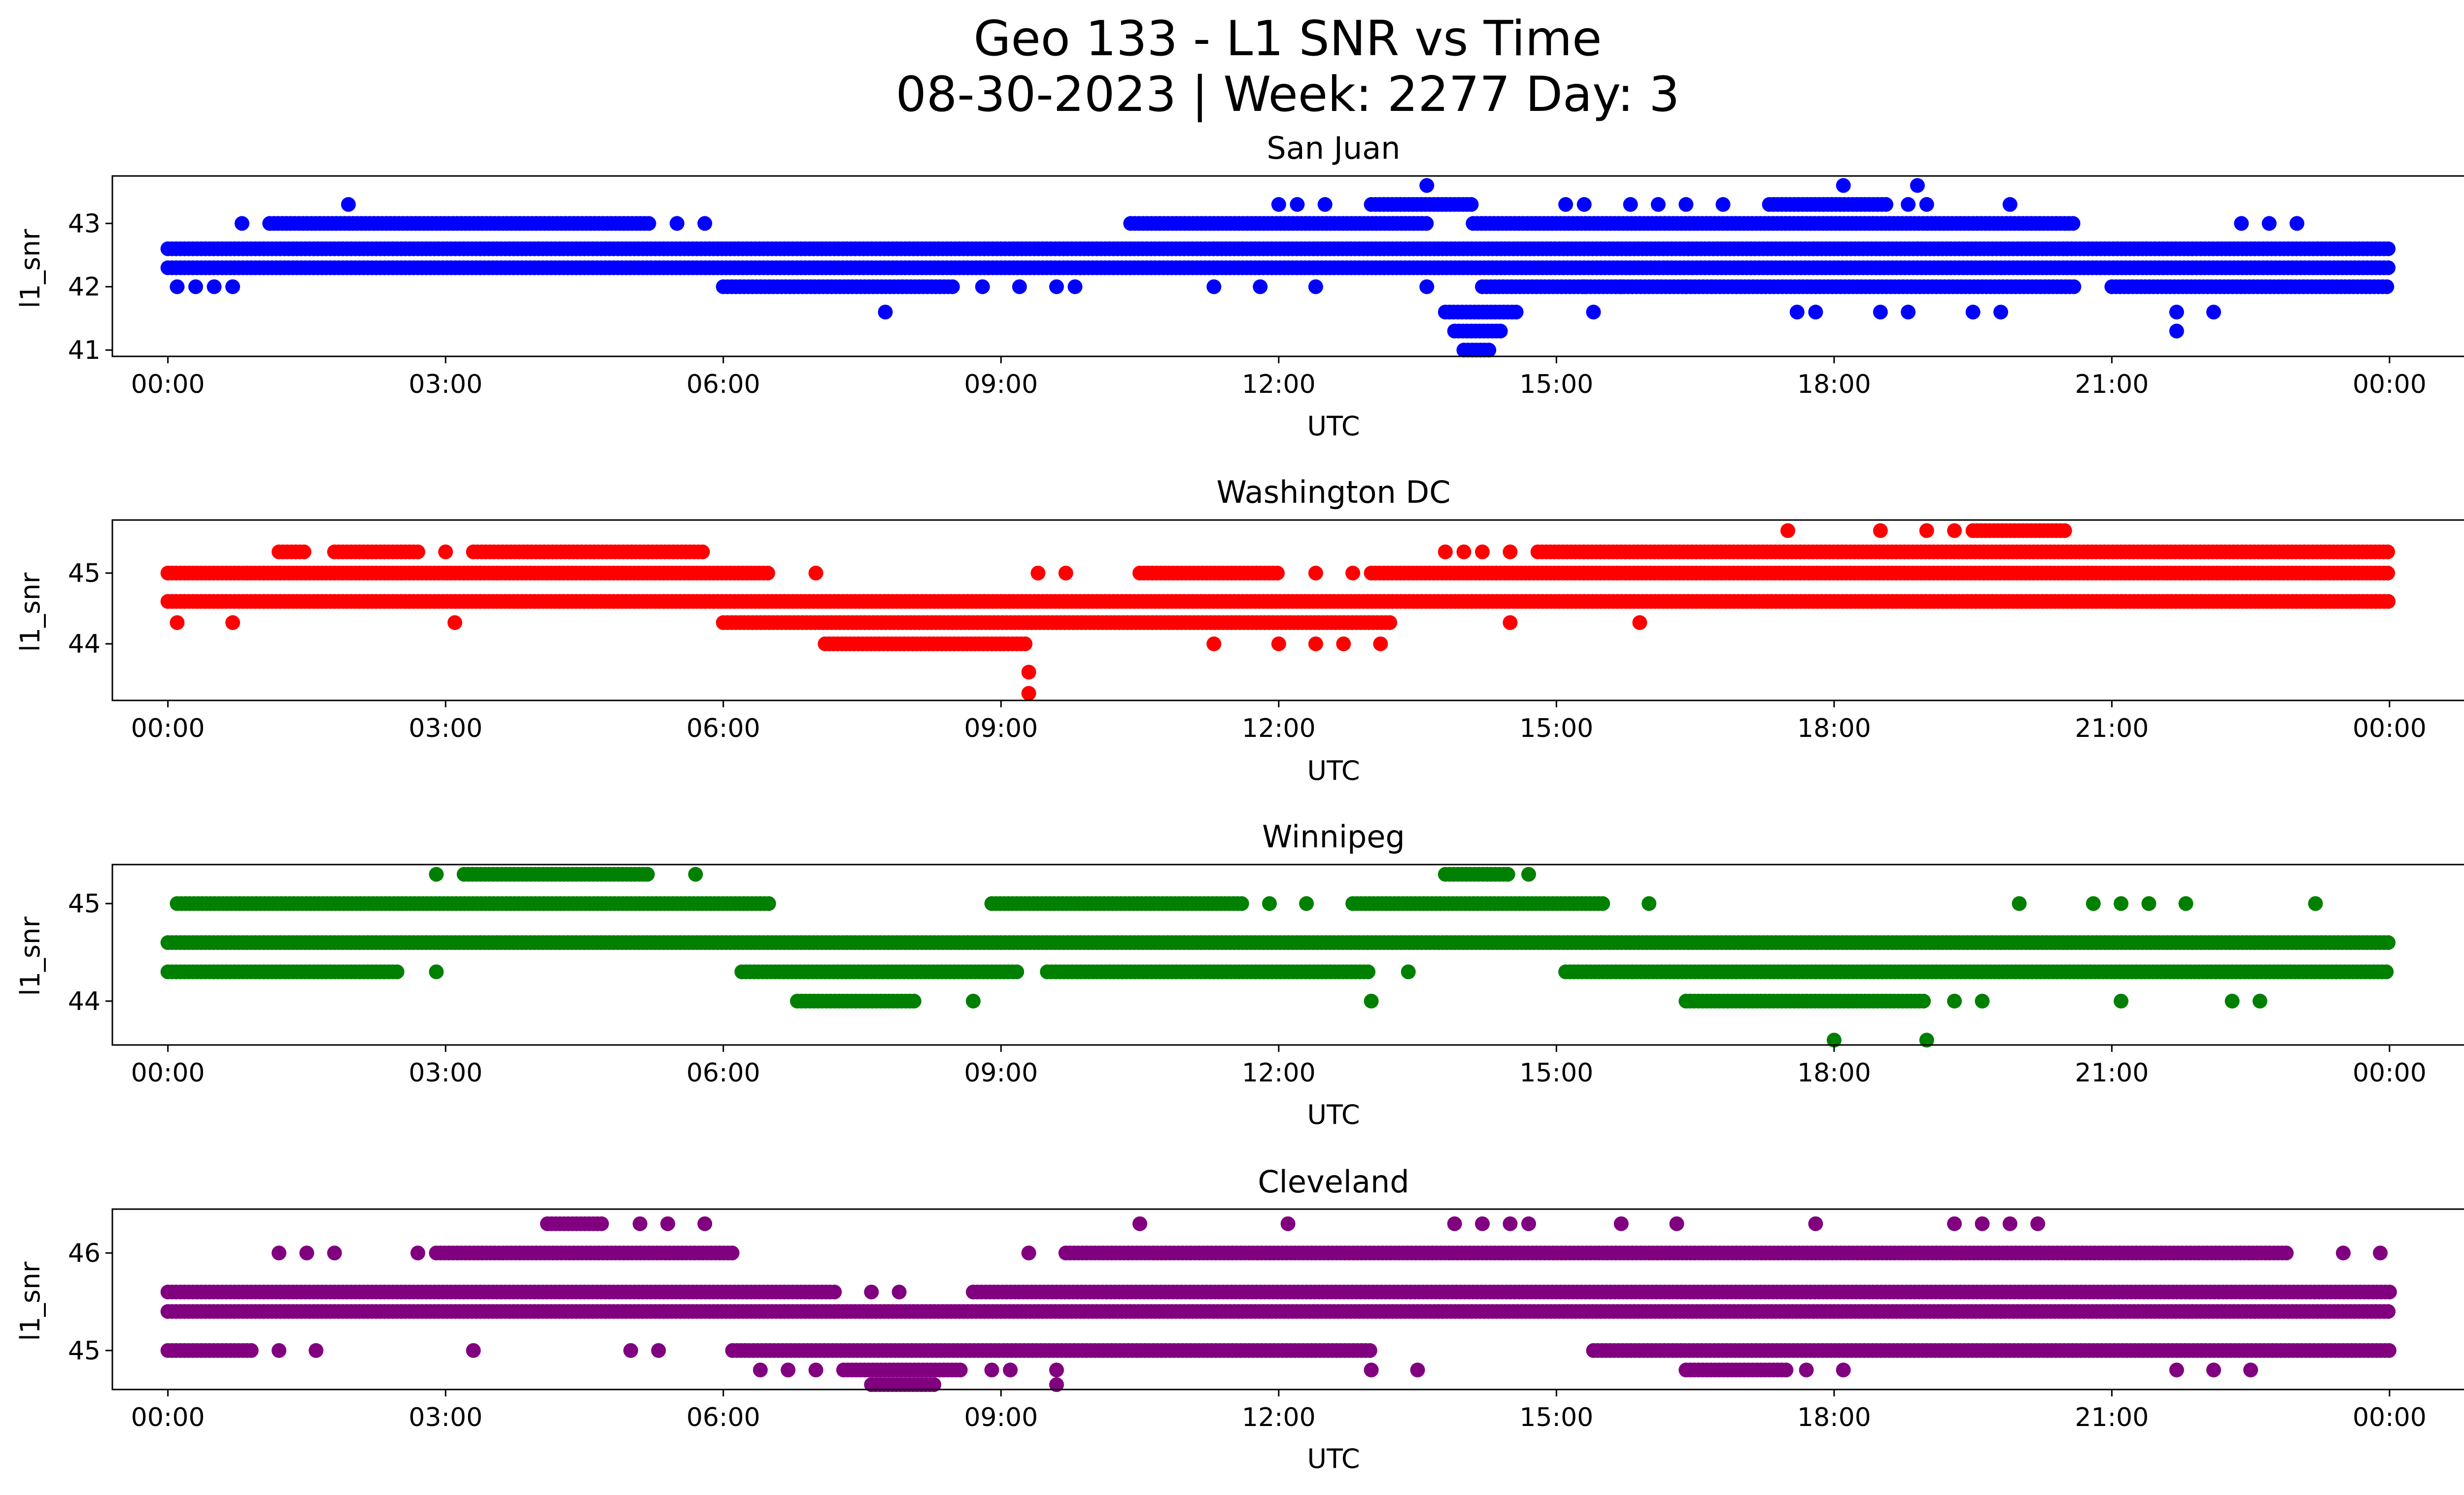 The width and height of the screenshot is (2464, 1495). I want to click on x-tick-label: 12:00, so click(1279, 1073).